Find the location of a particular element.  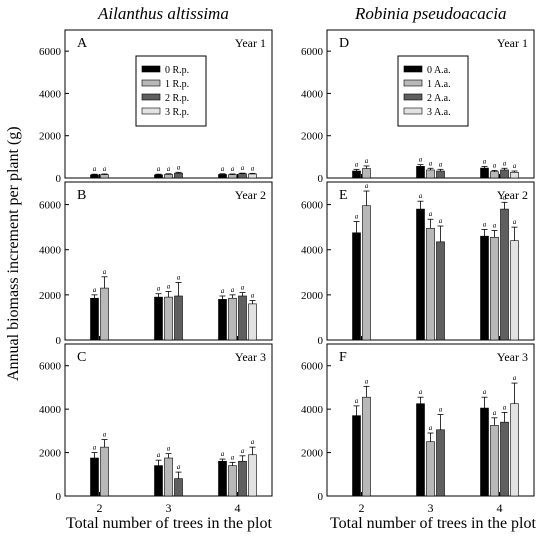

legend-label: 3 A.a. is located at coordinates (439, 112).